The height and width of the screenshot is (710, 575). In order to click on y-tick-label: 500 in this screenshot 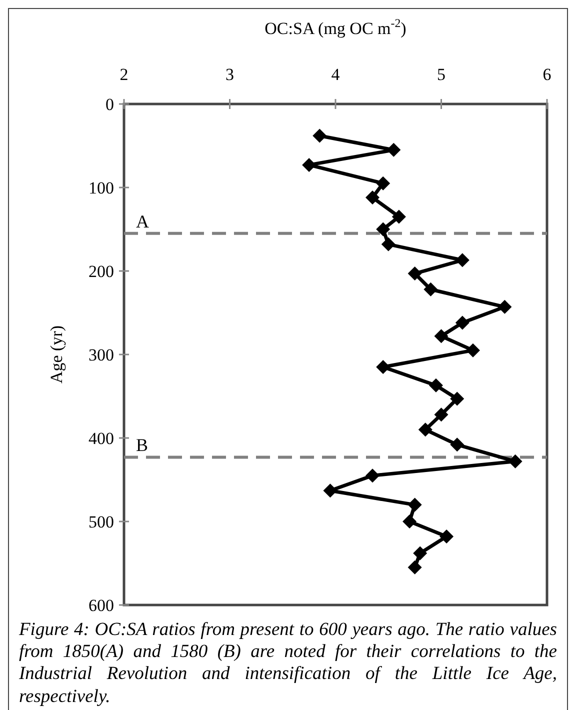, I will do `click(101, 522)`.